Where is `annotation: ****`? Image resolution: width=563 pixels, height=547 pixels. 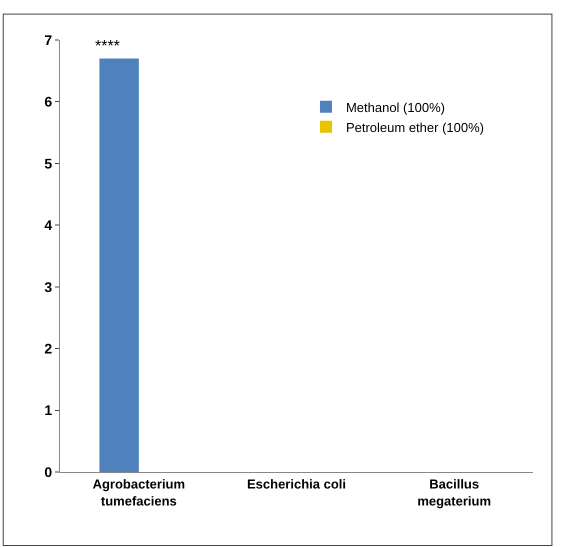 annotation: **** is located at coordinates (107, 46).